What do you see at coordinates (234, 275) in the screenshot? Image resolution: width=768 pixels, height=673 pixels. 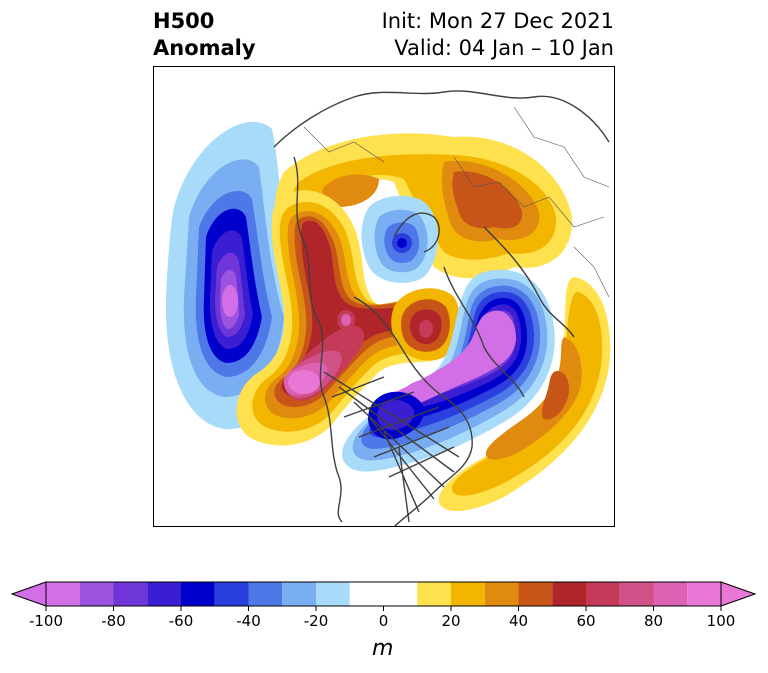 I see `pacific-trough-anomaly` at bounding box center [234, 275].